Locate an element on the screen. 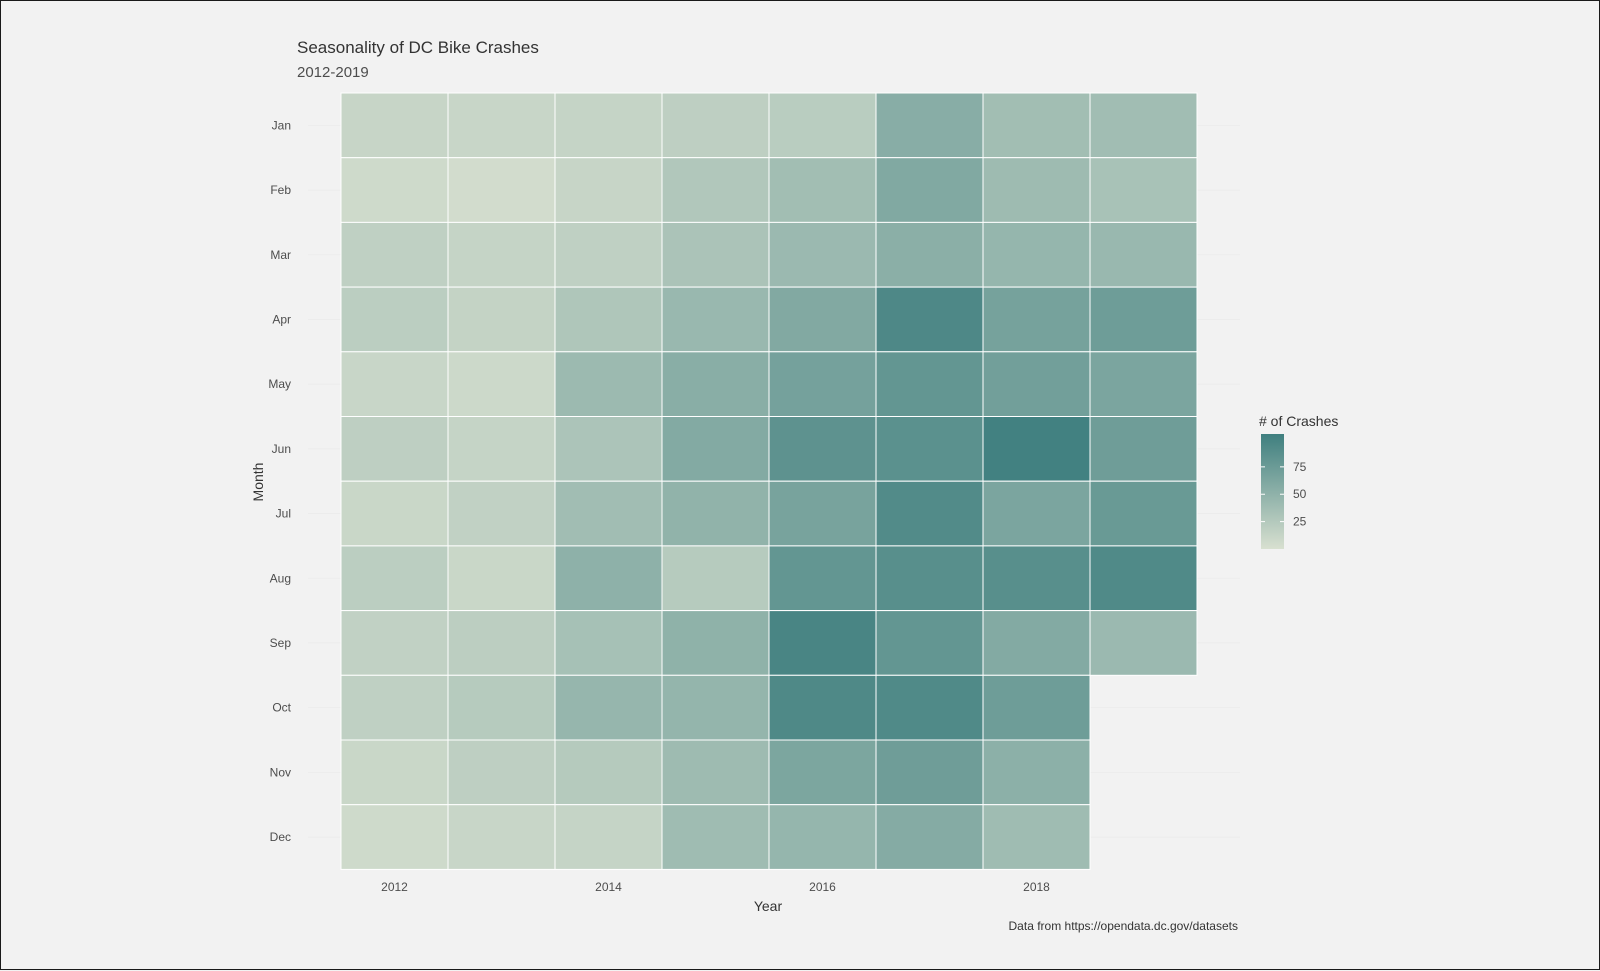  y-tick-label-dec: Dec is located at coordinates (280, 837).